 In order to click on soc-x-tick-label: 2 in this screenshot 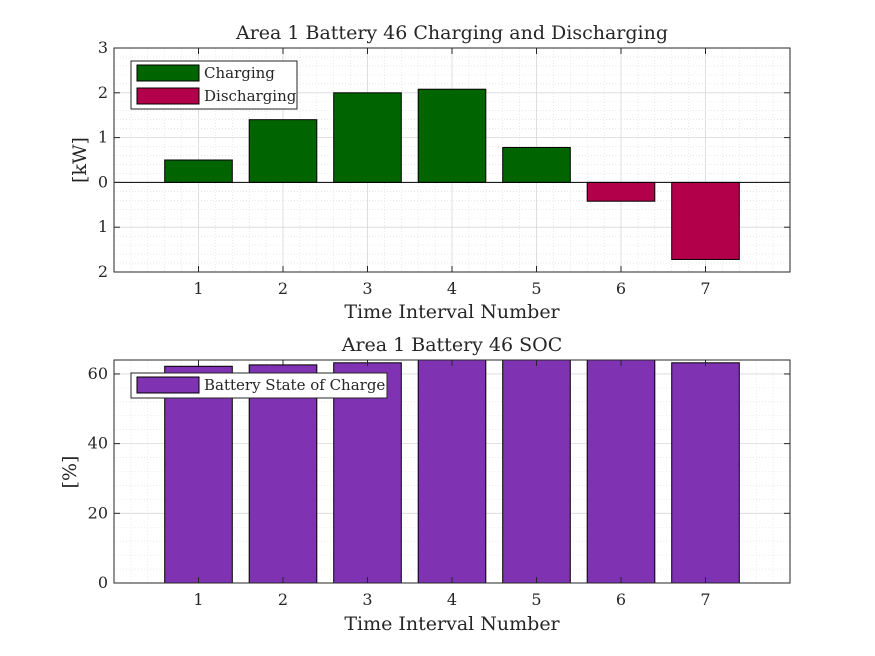, I will do `click(283, 599)`.